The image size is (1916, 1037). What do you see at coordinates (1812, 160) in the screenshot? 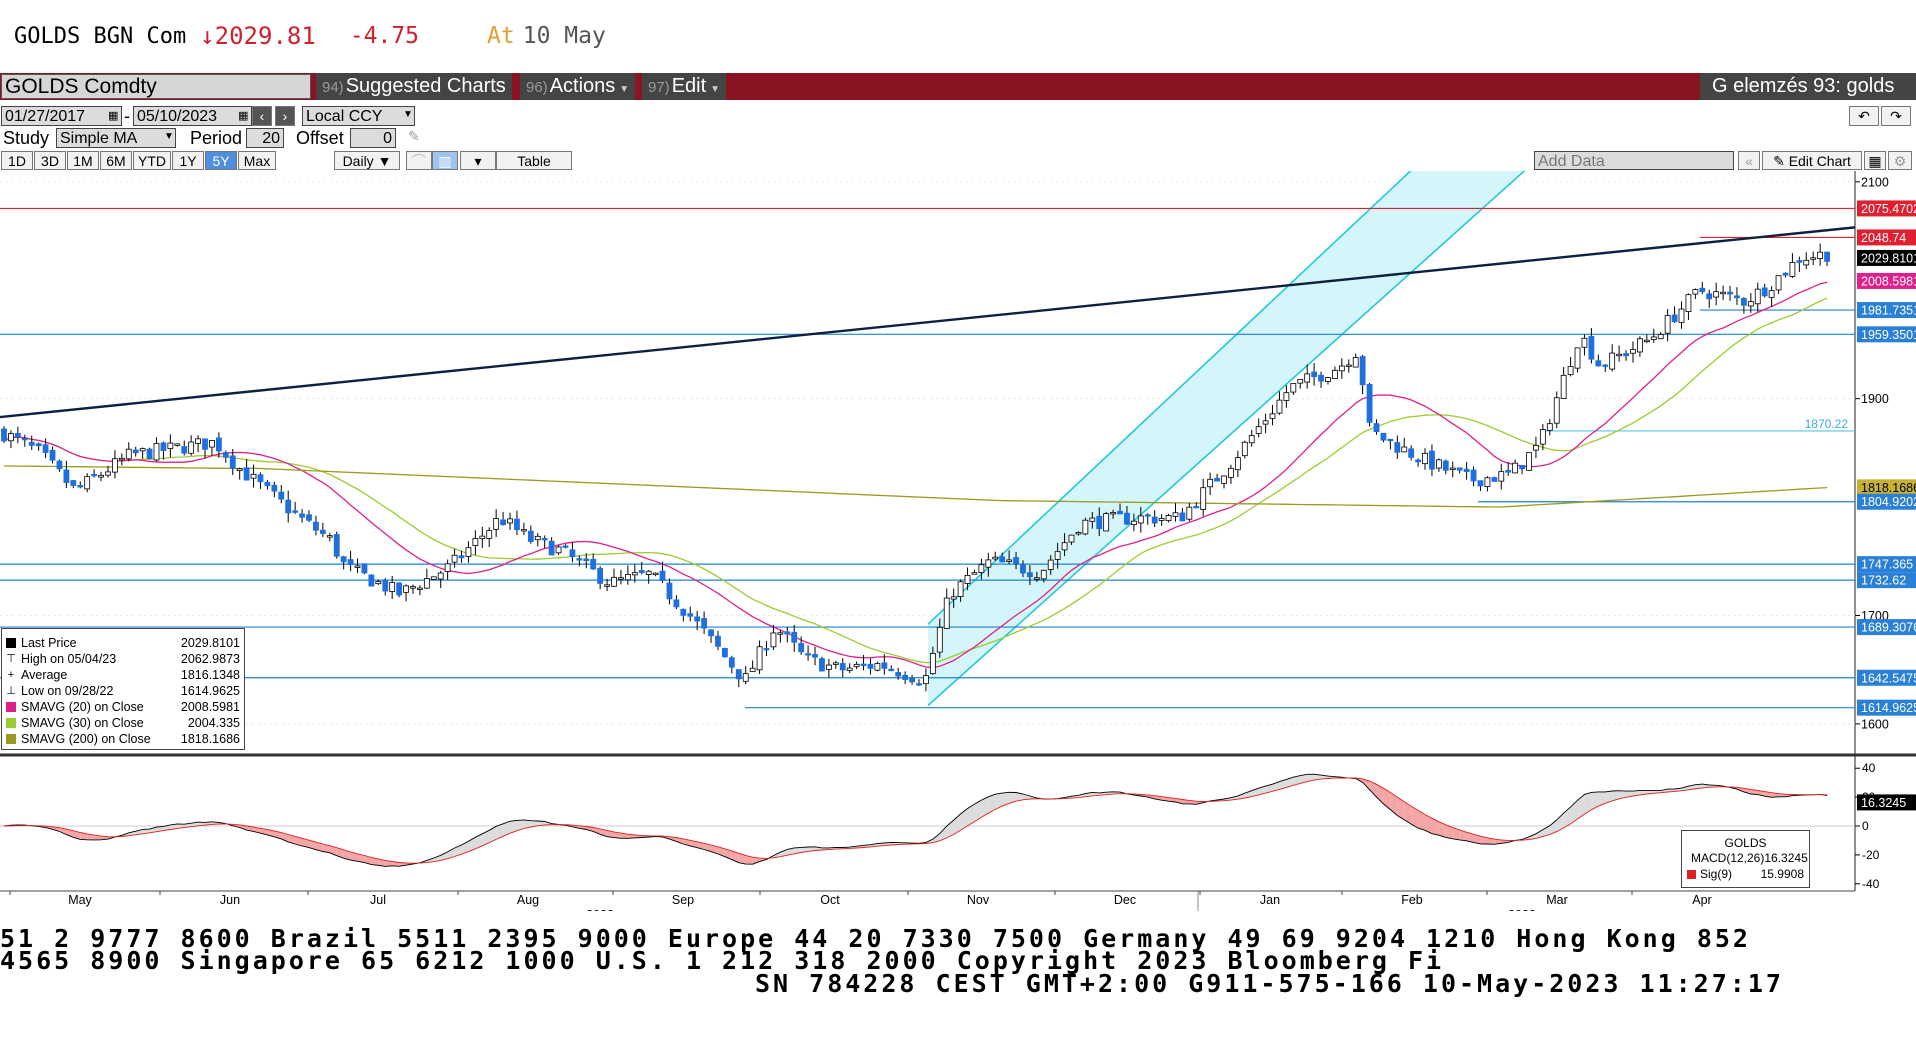
I see `edit-chart-button: ✎ Edit Chart` at bounding box center [1812, 160].